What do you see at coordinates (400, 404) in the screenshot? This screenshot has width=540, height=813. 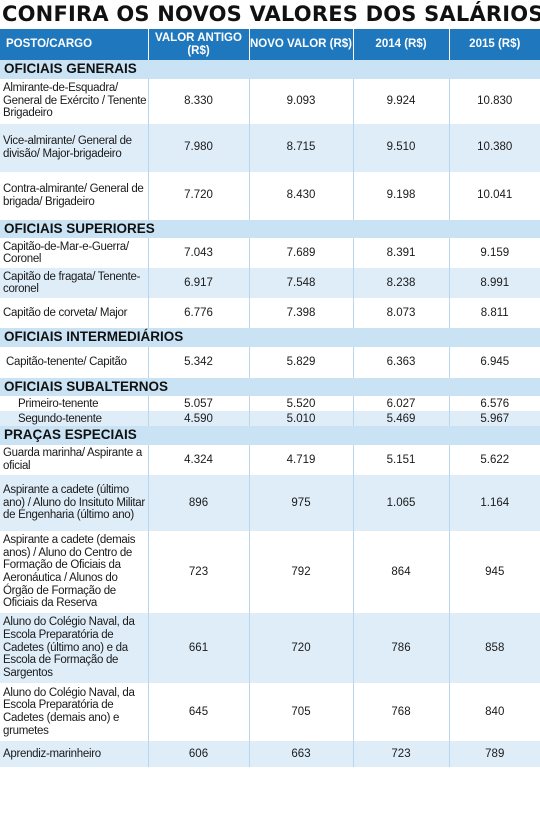 I see `valor-2014-cell: 6.027` at bounding box center [400, 404].